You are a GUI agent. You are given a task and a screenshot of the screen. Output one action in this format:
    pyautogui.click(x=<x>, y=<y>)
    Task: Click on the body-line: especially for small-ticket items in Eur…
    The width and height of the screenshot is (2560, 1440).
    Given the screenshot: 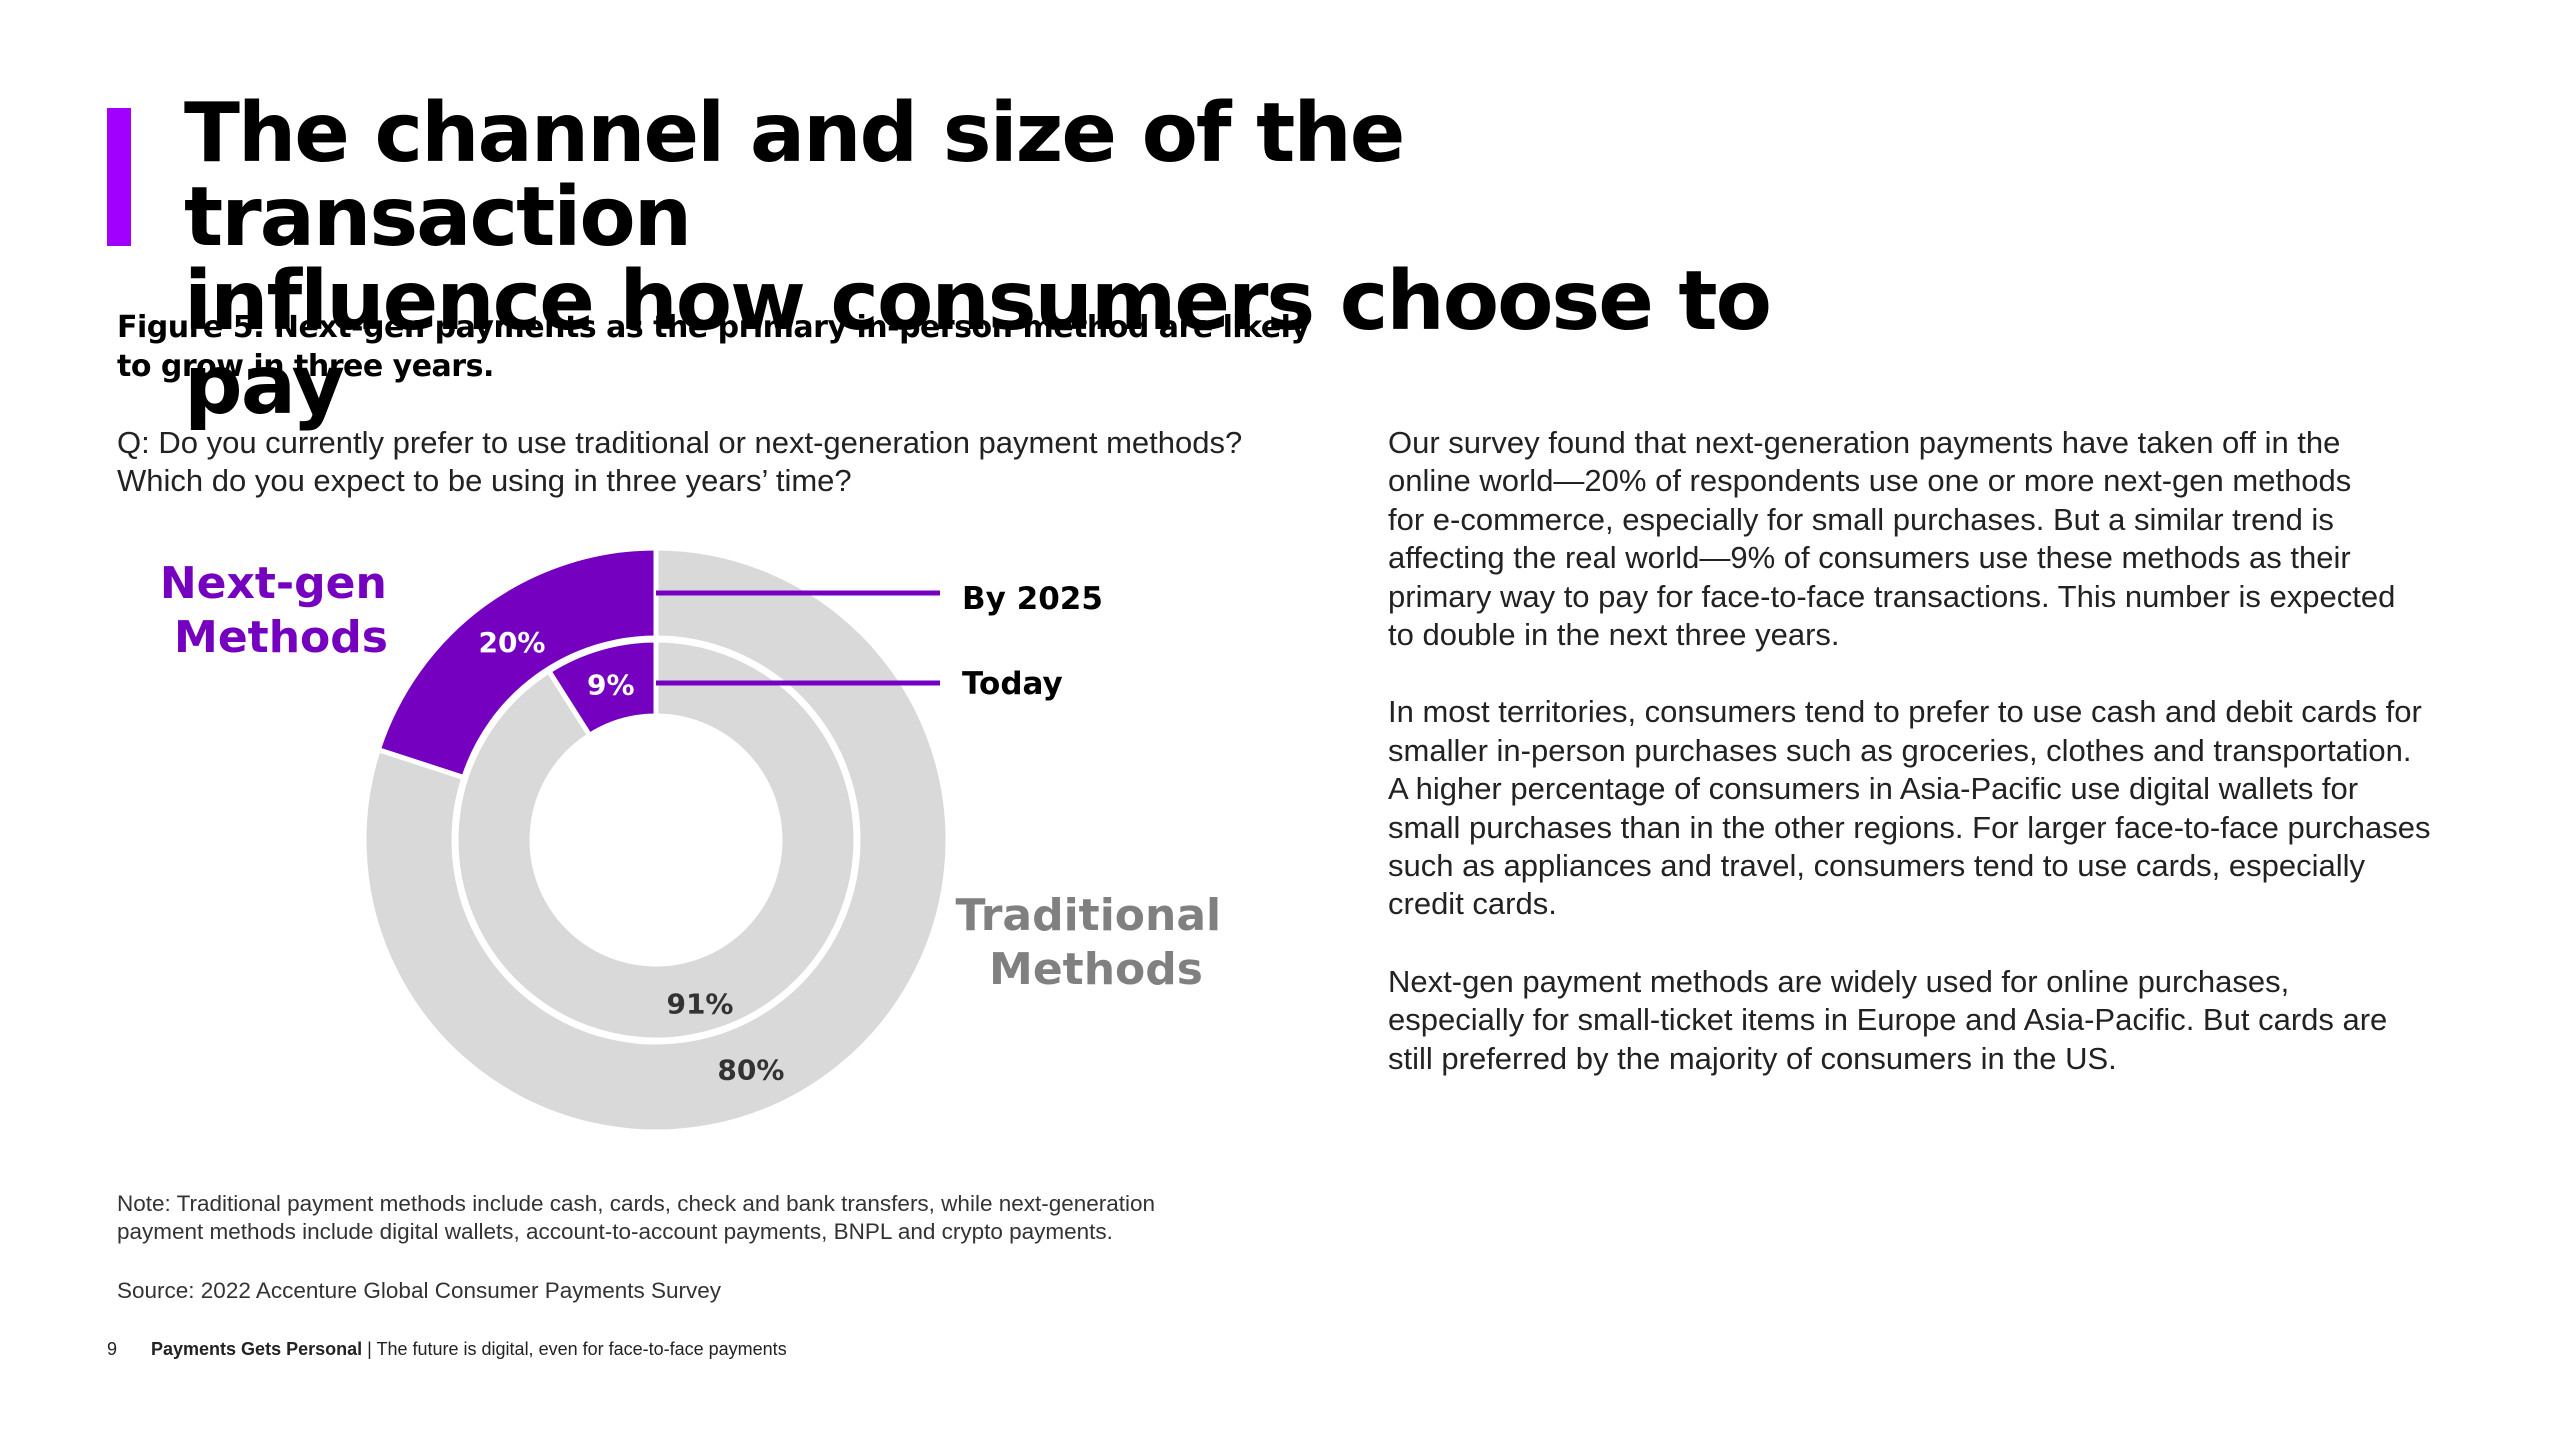 What is the action you would take?
    pyautogui.click(x=1888, y=1020)
    